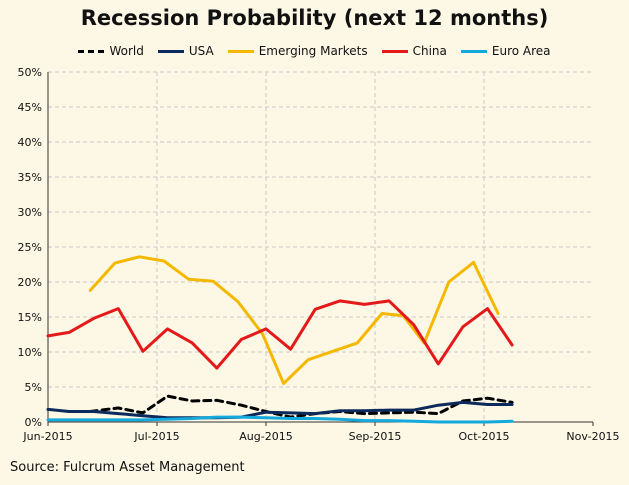 The height and width of the screenshot is (485, 629). I want to click on legend-swatch-china, so click(394, 51).